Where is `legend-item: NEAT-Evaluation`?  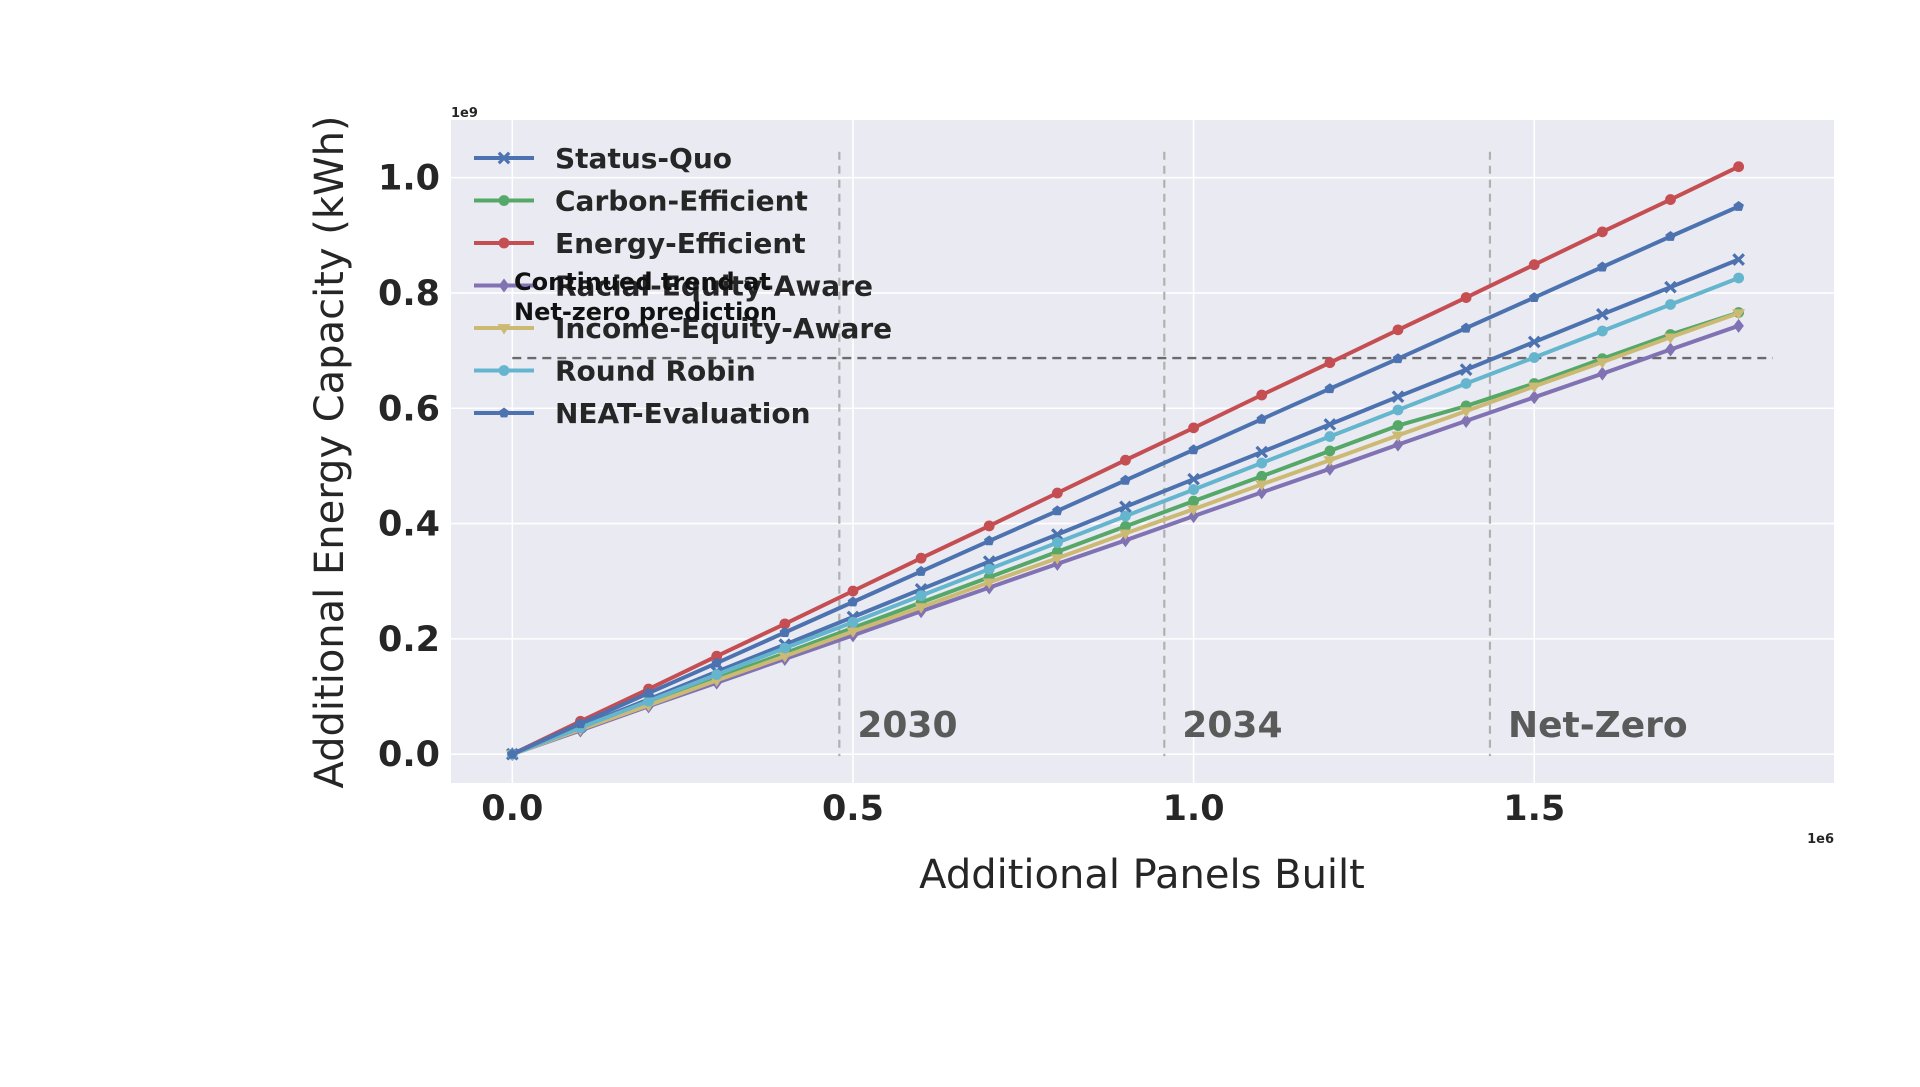
legend-item: NEAT-Evaluation is located at coordinates (642, 413).